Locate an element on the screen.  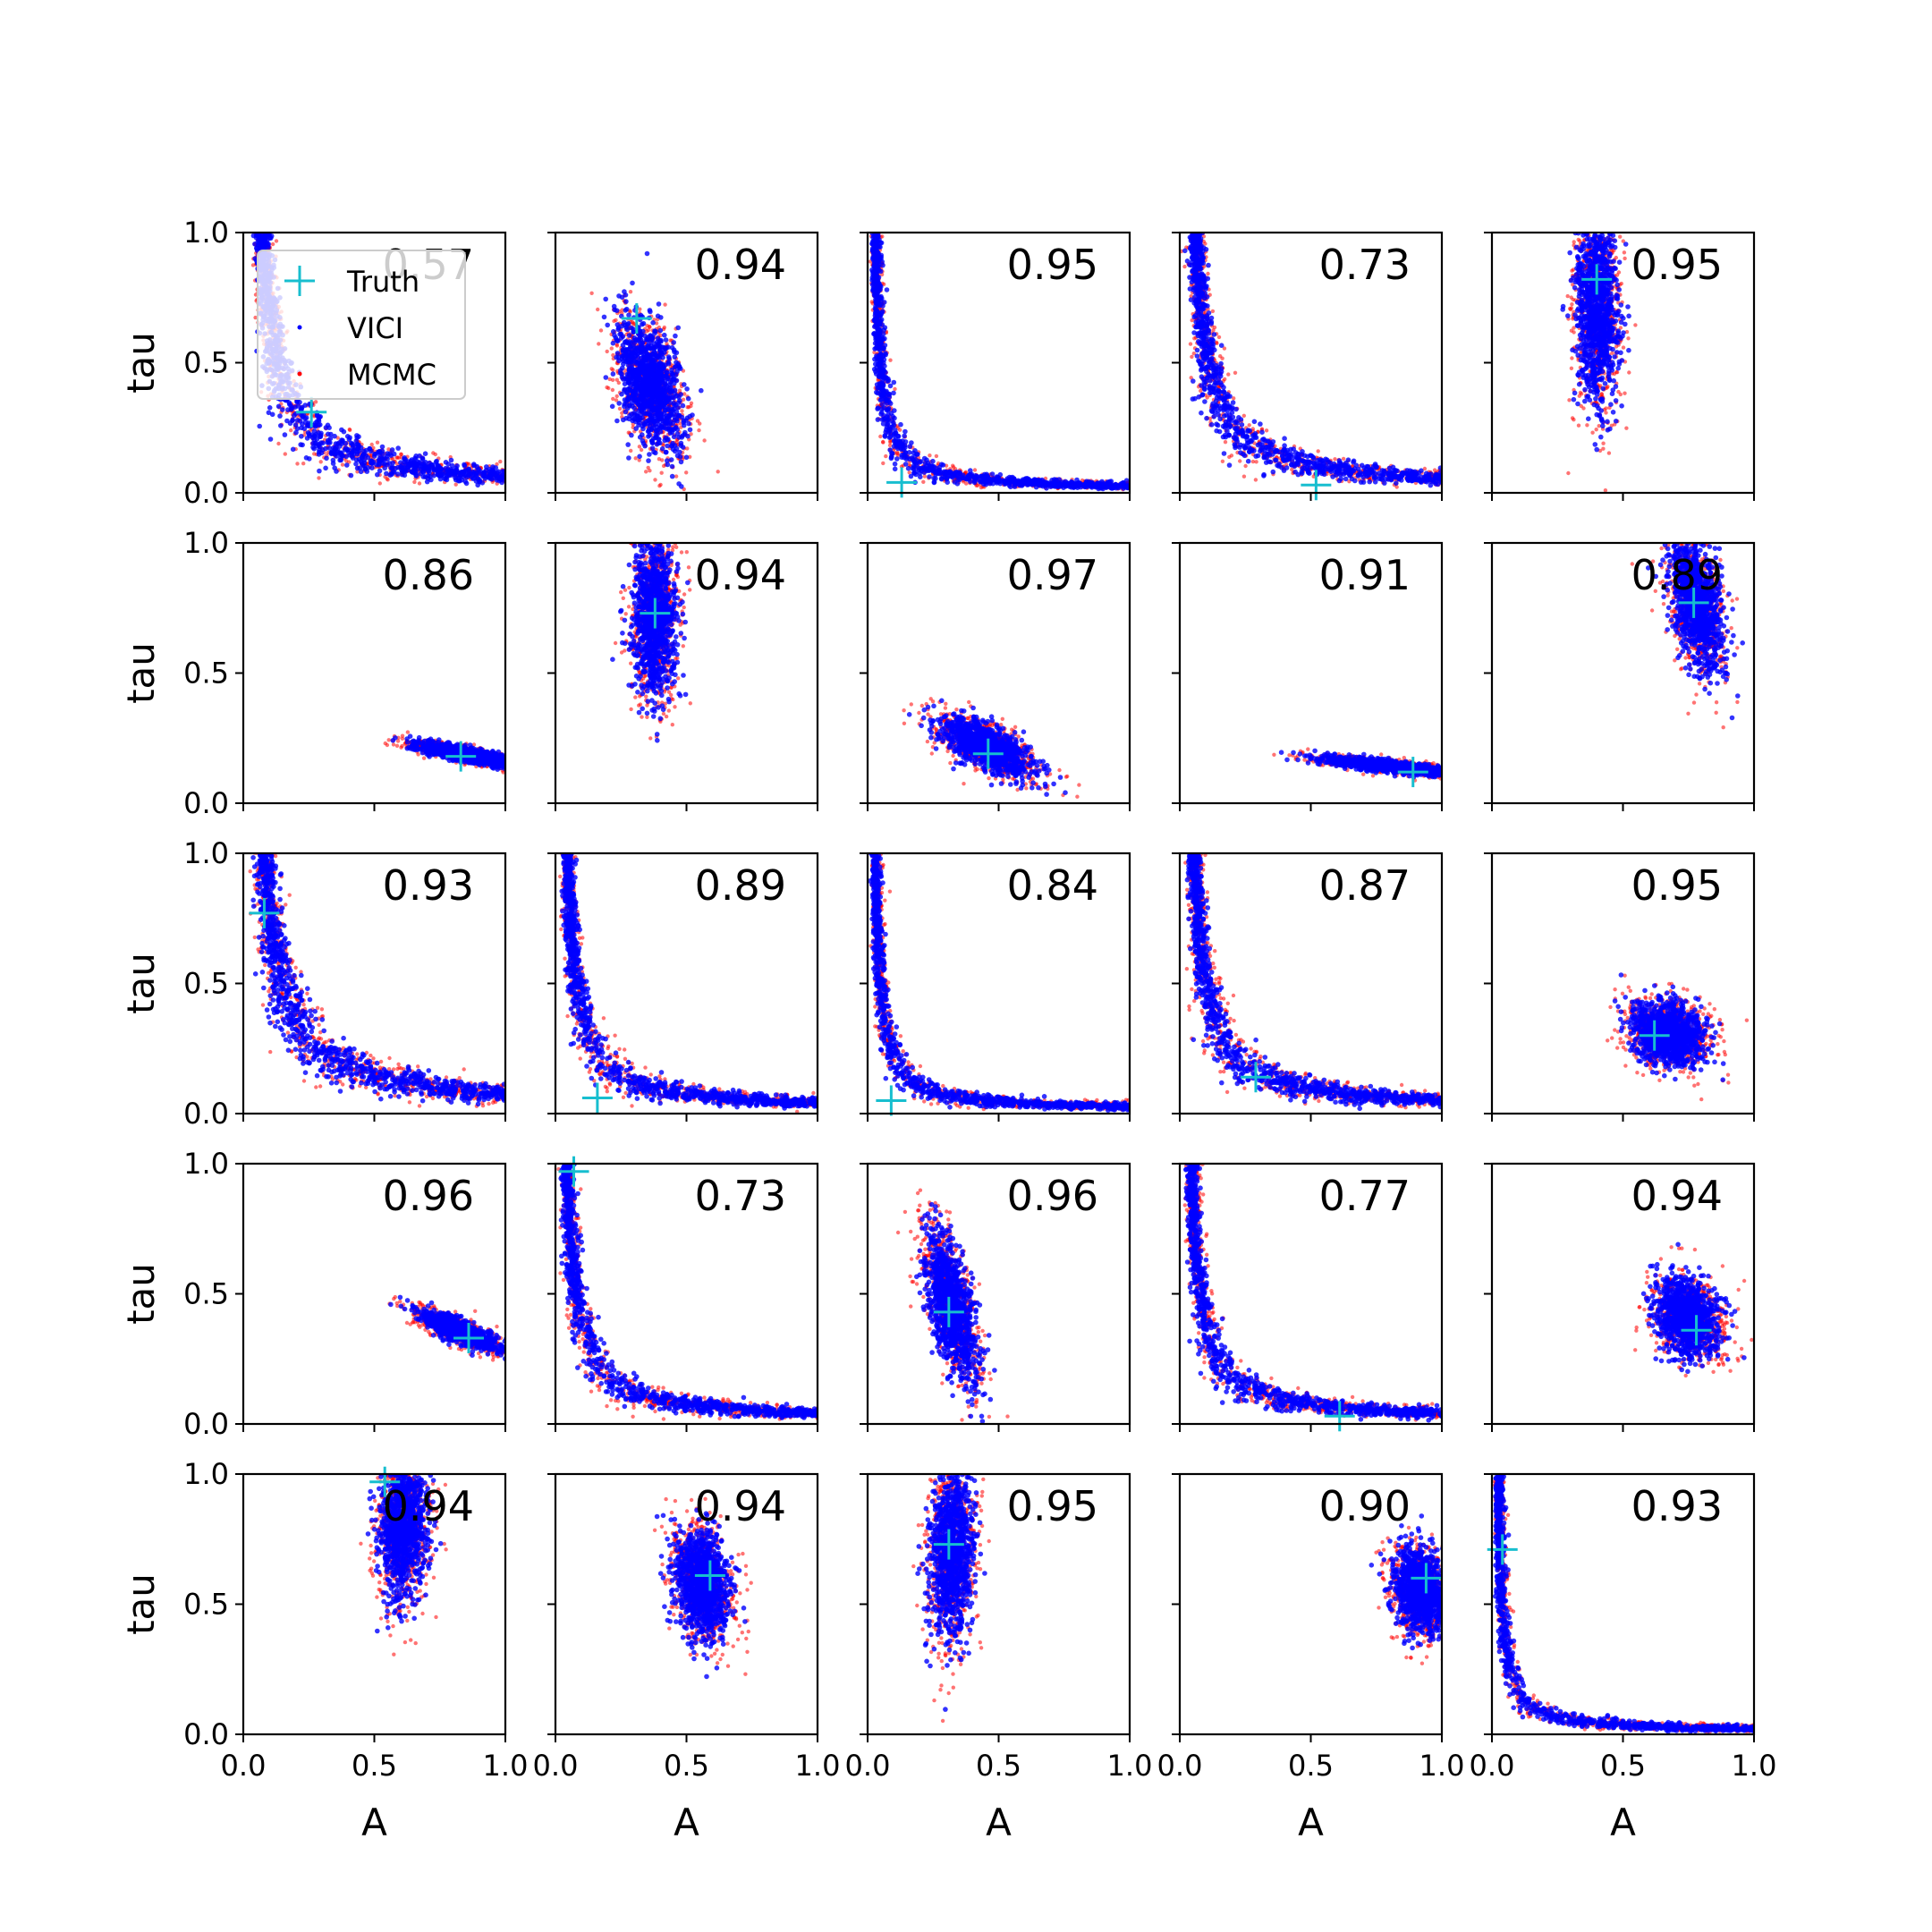
y-tick-label: 0.5 is located at coordinates (206, 363).